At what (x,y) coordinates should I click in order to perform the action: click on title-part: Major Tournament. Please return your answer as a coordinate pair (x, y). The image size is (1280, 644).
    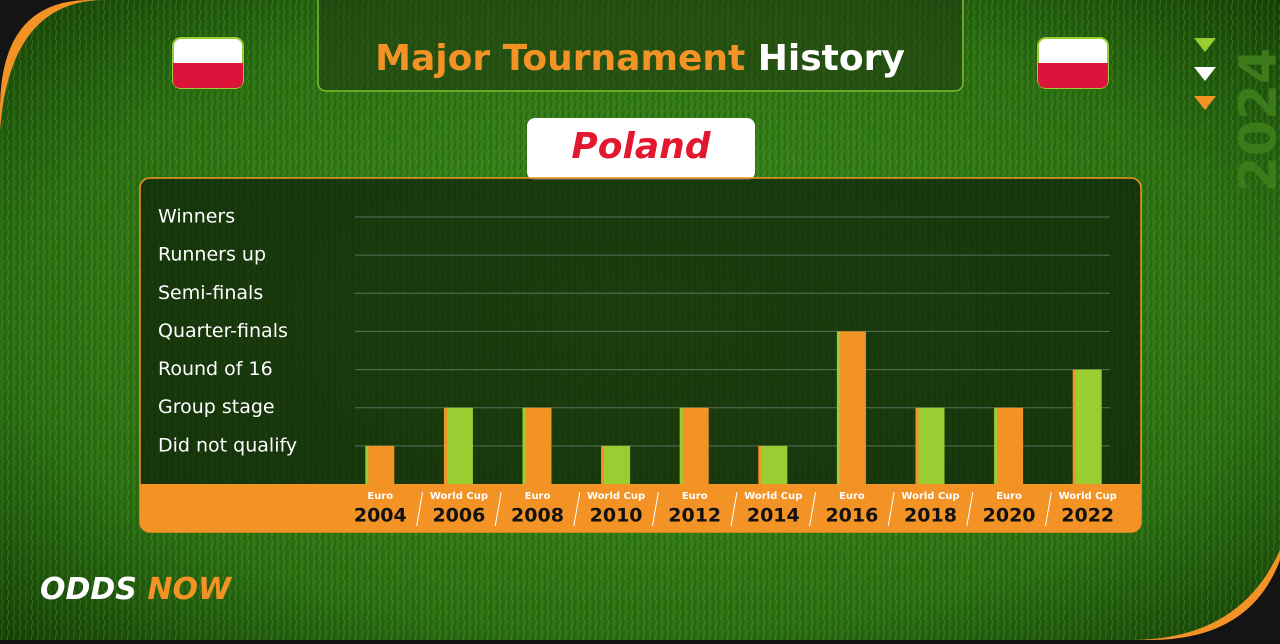
    Looking at the image, I should click on (560, 58).